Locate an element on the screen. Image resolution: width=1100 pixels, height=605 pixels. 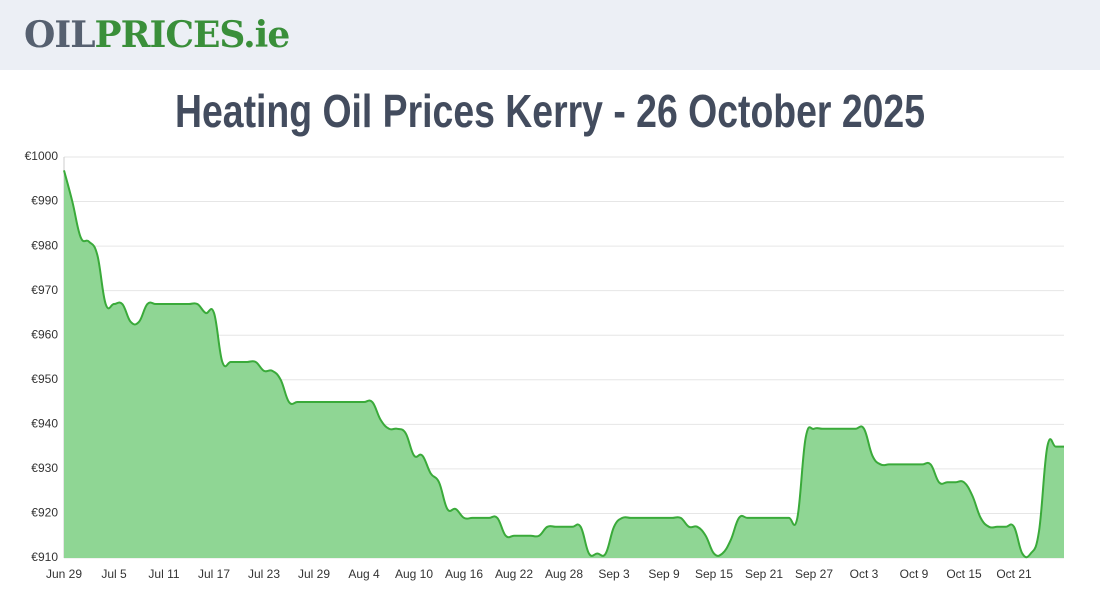
x-tick-label: Jul 29 is located at coordinates (314, 574).